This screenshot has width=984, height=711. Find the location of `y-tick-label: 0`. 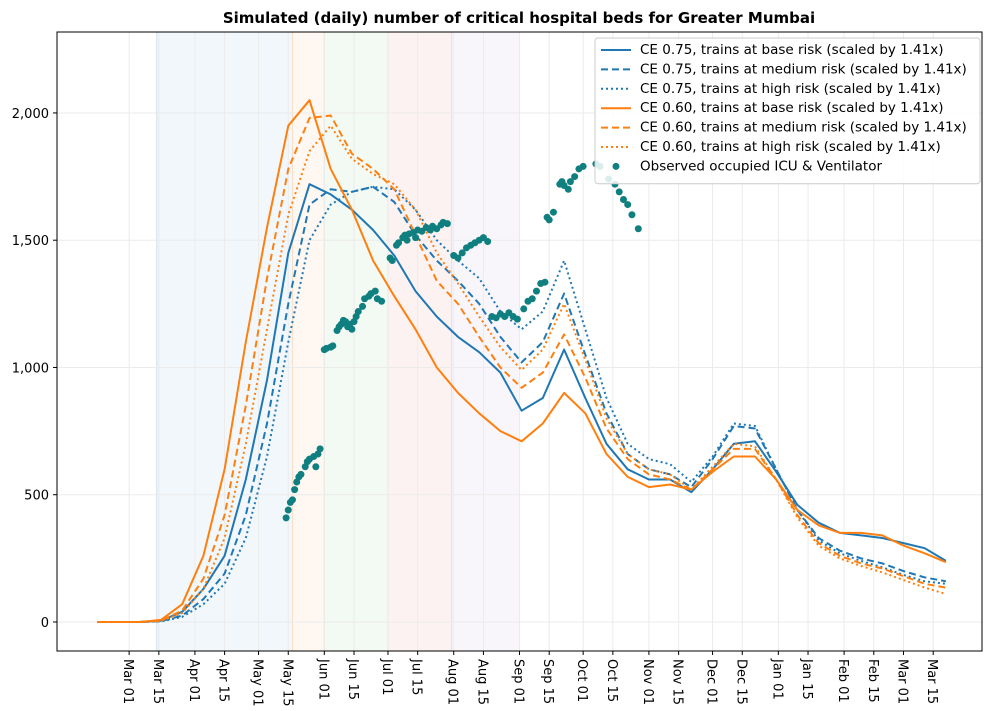

y-tick-label: 0 is located at coordinates (45, 623).